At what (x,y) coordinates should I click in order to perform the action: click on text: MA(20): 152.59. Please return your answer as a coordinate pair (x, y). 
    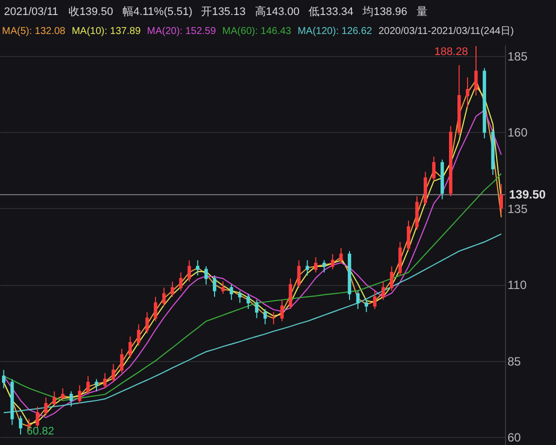
    Looking at the image, I should click on (181, 31).